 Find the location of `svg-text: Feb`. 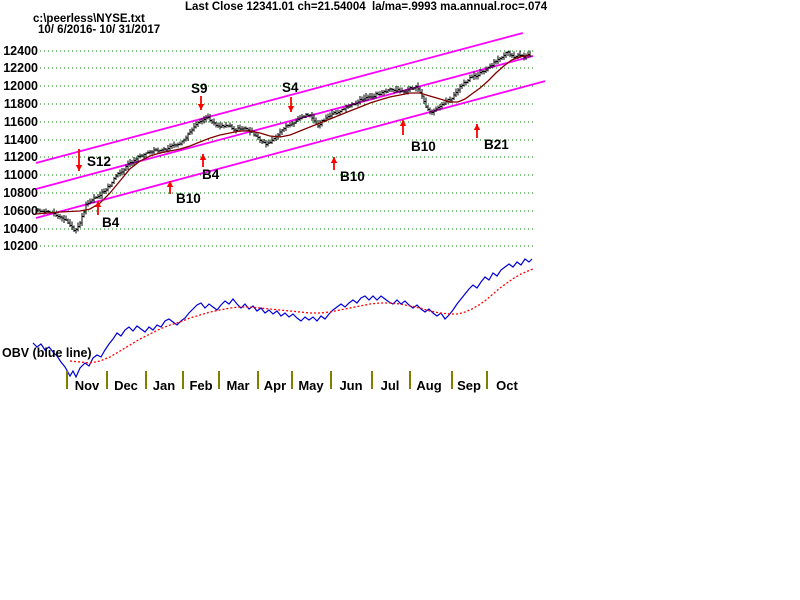

svg-text: Feb is located at coordinates (200, 385).